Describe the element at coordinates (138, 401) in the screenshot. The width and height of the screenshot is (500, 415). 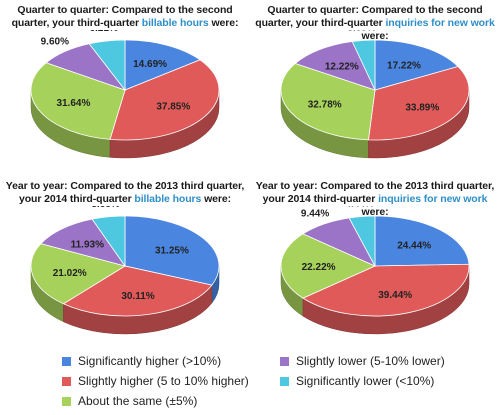
I see `legend-label: About the same (±5%)` at that location.